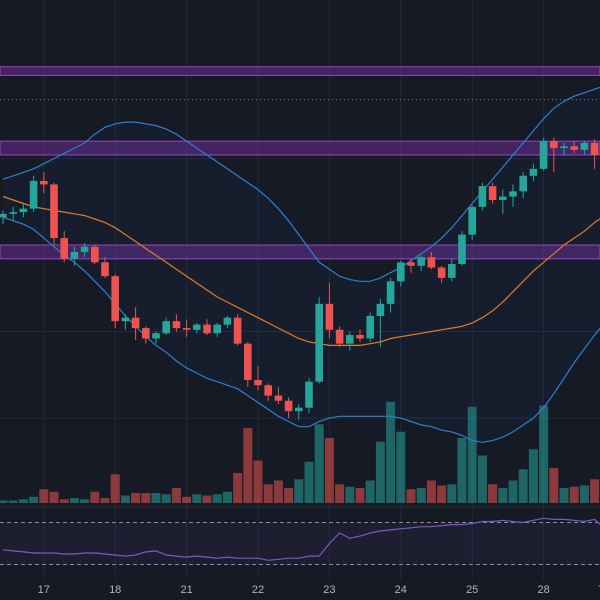 Image resolution: width=600 pixels, height=600 pixels. What do you see at coordinates (329, 590) in the screenshot?
I see `x-tick-label: 23` at bounding box center [329, 590].